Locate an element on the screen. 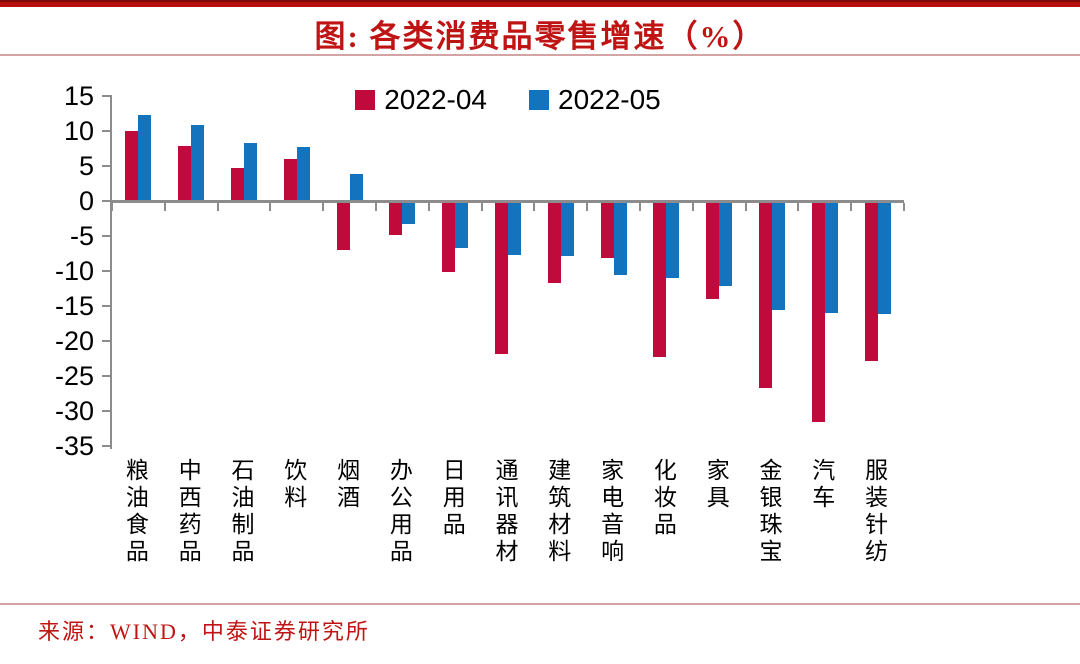 The height and width of the screenshot is (664, 1080). y-axis is located at coordinates (111, 272).